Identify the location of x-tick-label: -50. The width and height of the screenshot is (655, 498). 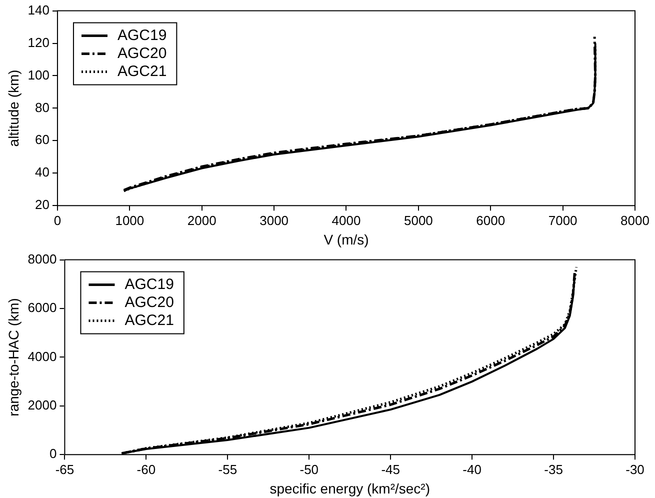
(309, 469).